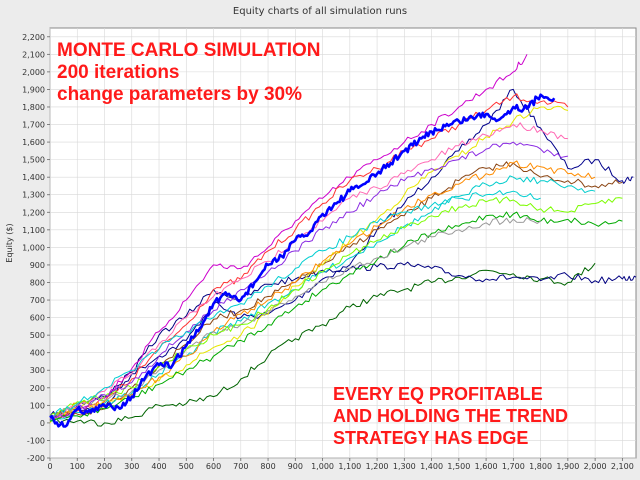 Image resolution: width=640 pixels, height=480 pixels. Describe the element at coordinates (37, 405) in the screenshot. I see `y-tick-label: 100` at that location.